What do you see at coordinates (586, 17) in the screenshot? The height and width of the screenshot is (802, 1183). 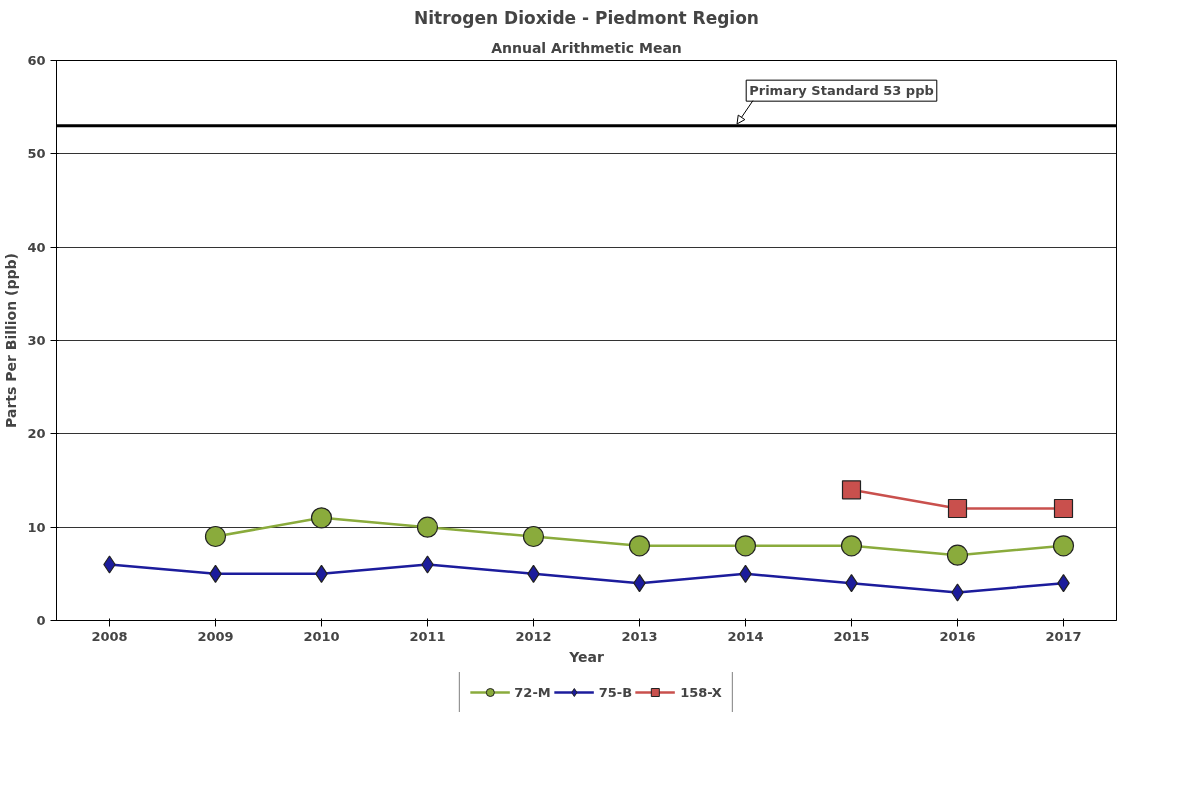 I see `chart-title: Nitrogen Dioxide - Piedmont Region` at bounding box center [586, 17].